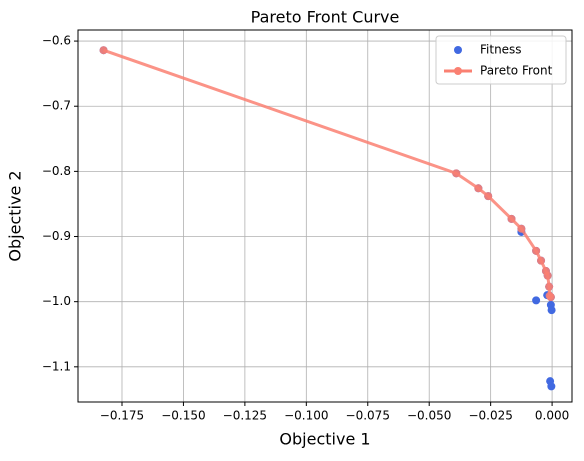 The image size is (584, 461). What do you see at coordinates (183, 416) in the screenshot?
I see `x-tick-label: −0.150` at bounding box center [183, 416].